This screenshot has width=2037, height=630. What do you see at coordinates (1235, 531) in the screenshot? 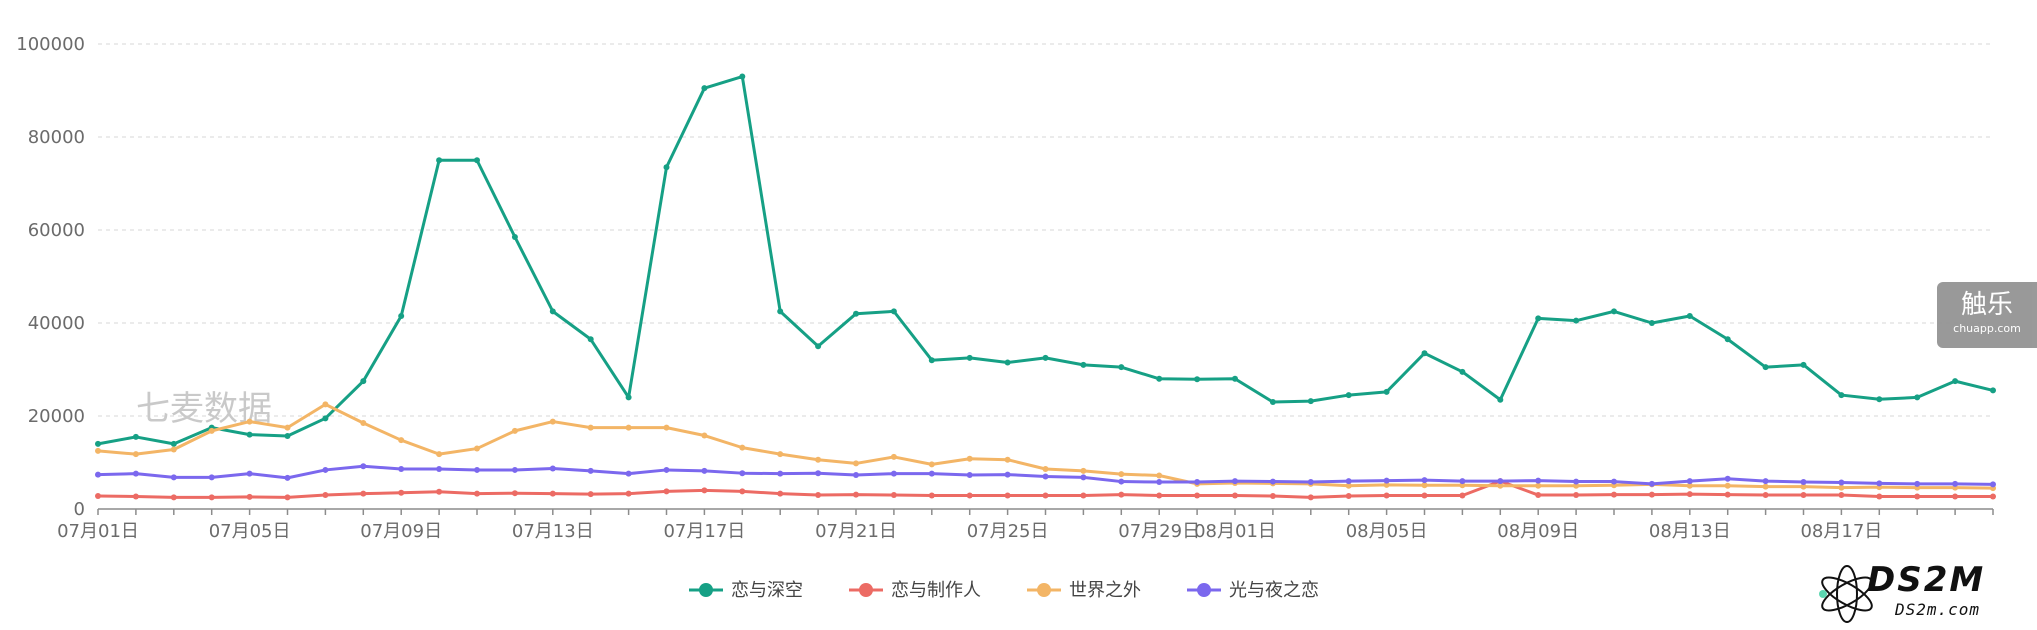
I see `x-tick-label: 08月01日` at bounding box center [1235, 531].